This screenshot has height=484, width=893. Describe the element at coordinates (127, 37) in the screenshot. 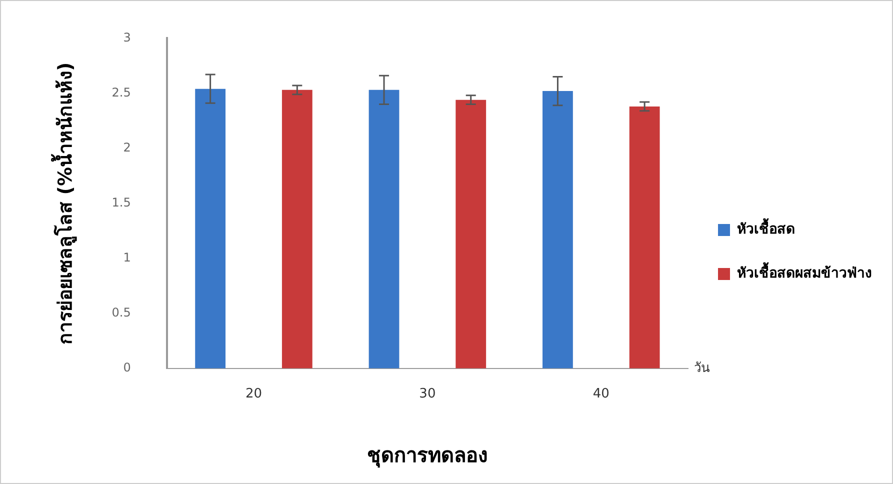

I see `y-tick-label: 3` at that location.